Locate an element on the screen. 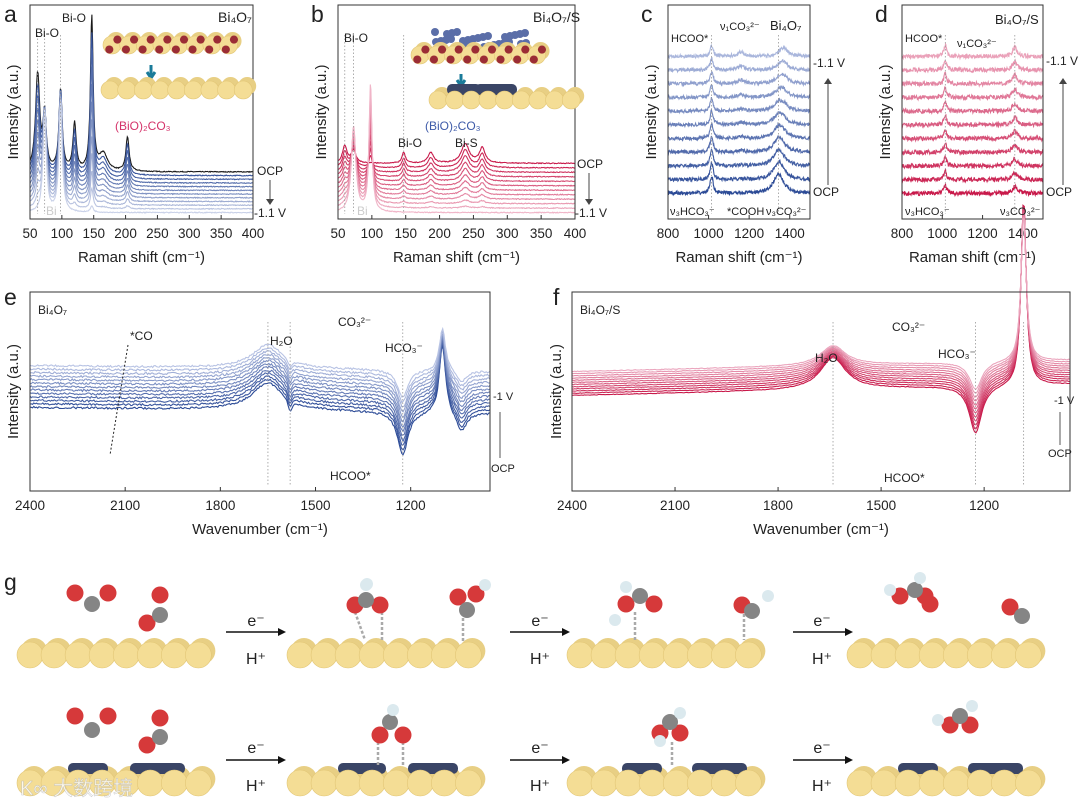  chart-title: Bi₄O₇ is located at coordinates (235, 17).